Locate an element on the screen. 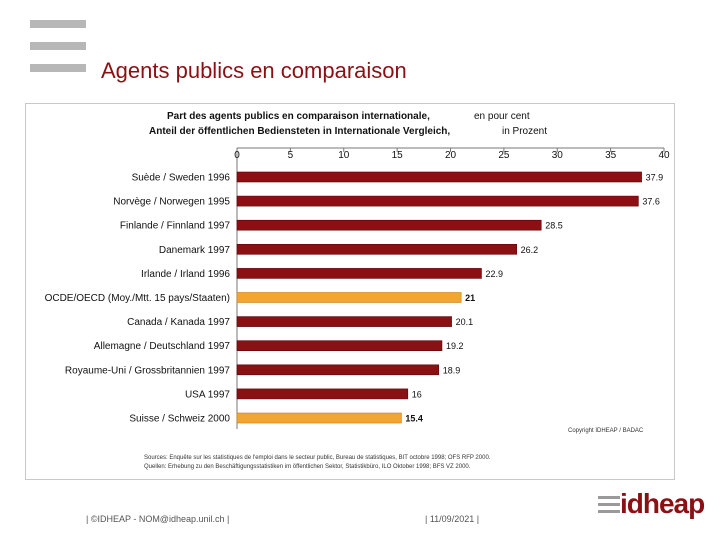 The height and width of the screenshot is (540, 720). value-label: 37.6 is located at coordinates (651, 202).